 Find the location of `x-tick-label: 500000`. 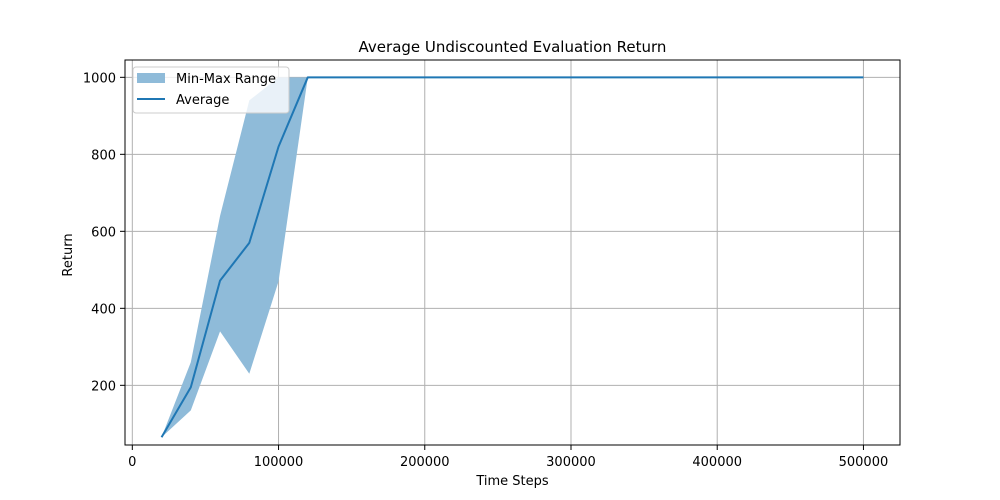

x-tick-label: 500000 is located at coordinates (864, 462).